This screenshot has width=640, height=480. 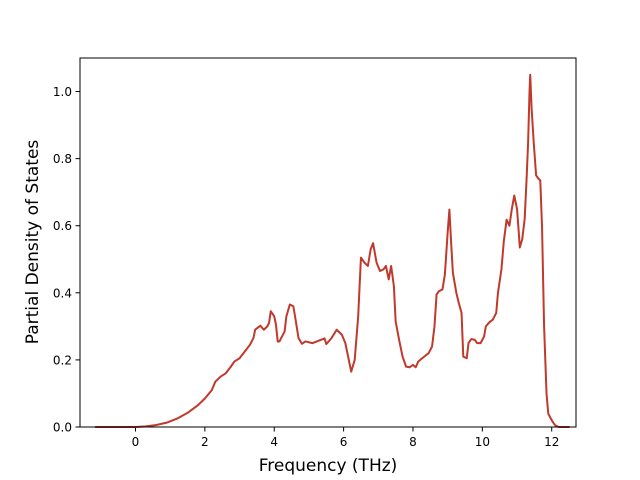 What do you see at coordinates (62, 360) in the screenshot?
I see `y-tick-label: 0.2` at bounding box center [62, 360].